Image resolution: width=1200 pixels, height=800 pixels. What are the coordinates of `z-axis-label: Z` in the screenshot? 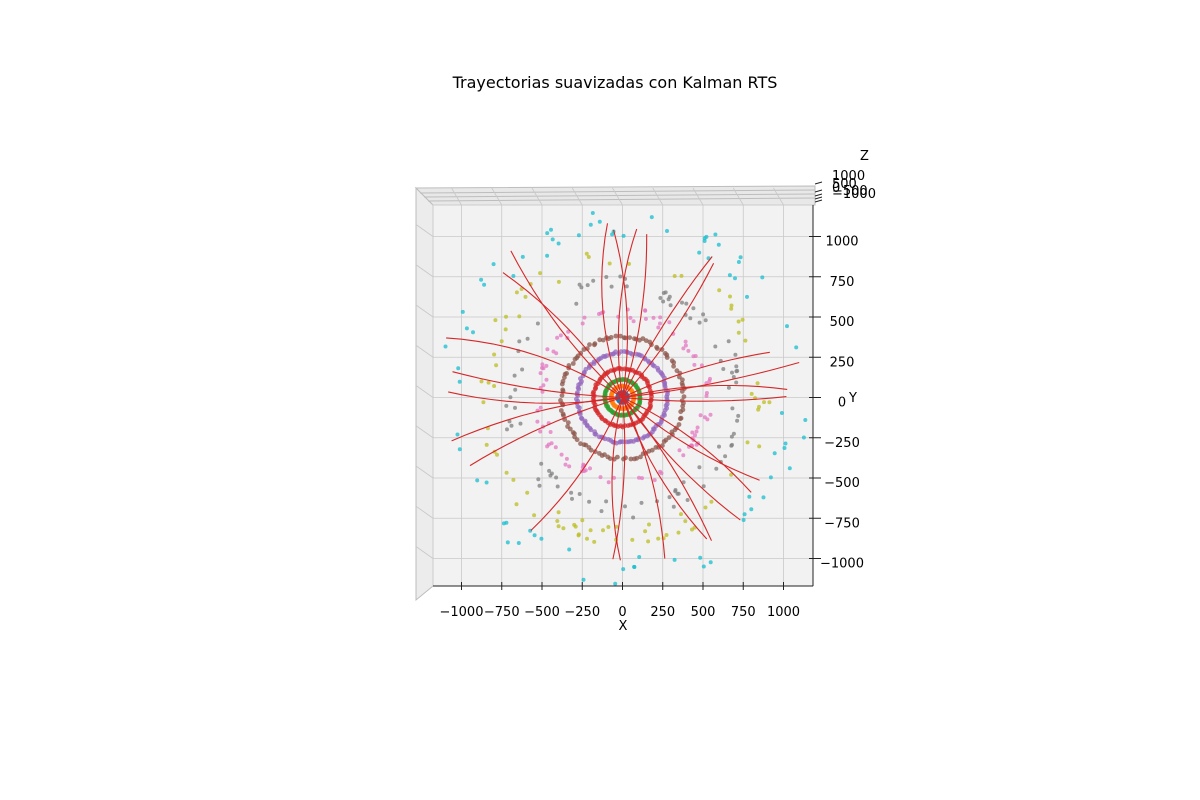 It's located at (864, 156).